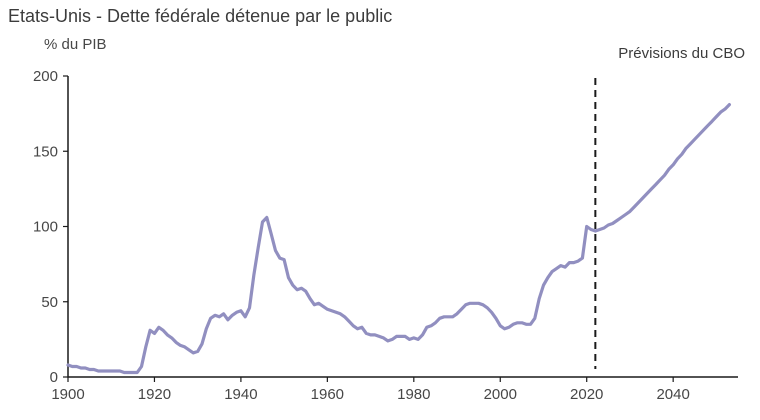  What do you see at coordinates (240, 394) in the screenshot?
I see `x-tick-label: 1940` at bounding box center [240, 394].